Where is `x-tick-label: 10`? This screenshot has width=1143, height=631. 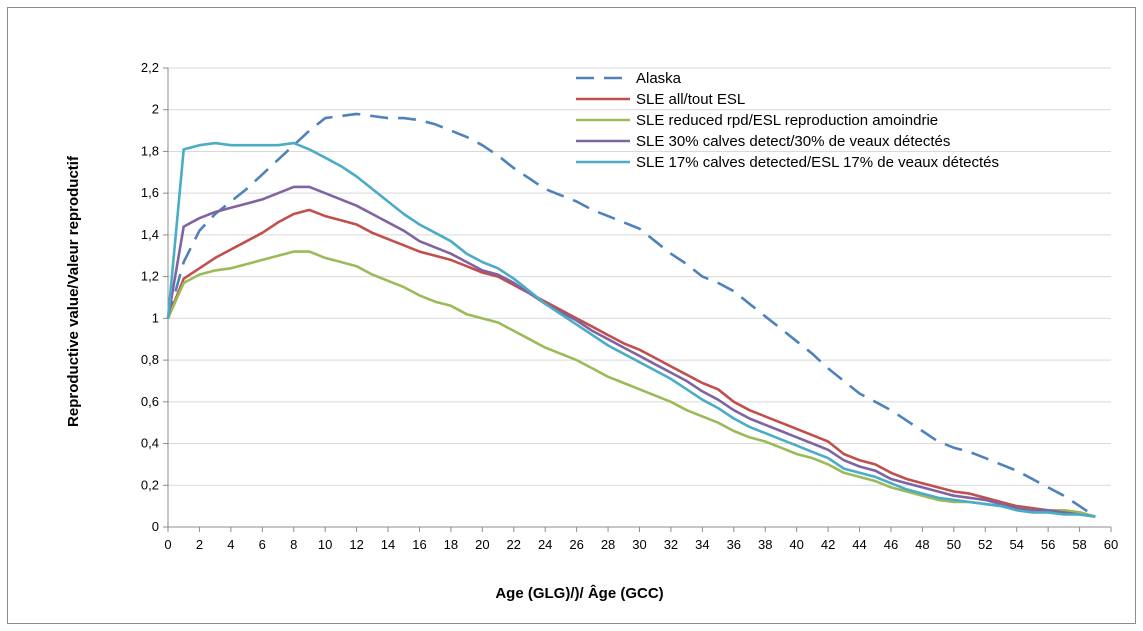 x-tick-label: 10 is located at coordinates (325, 544).